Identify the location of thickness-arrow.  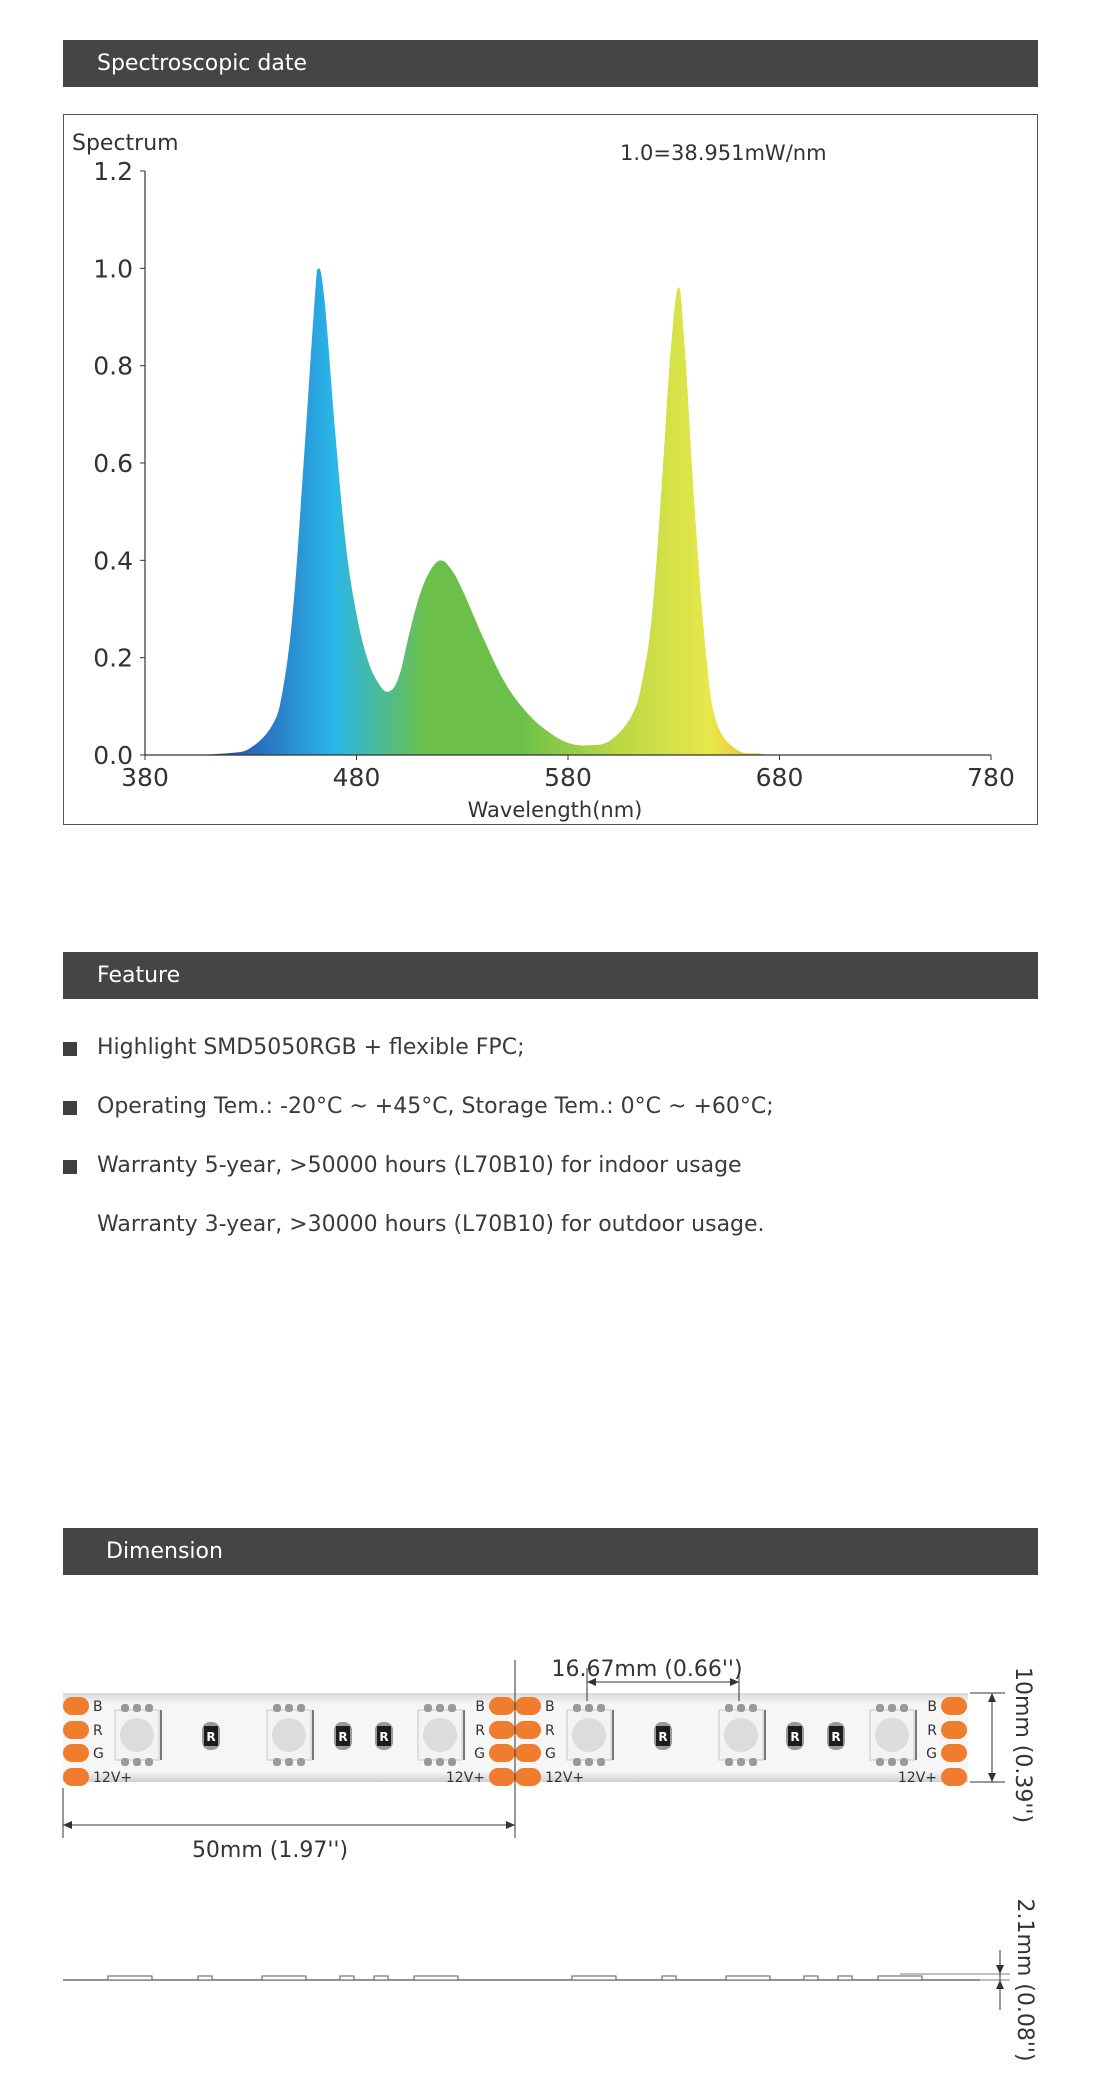
(1000, 1984).